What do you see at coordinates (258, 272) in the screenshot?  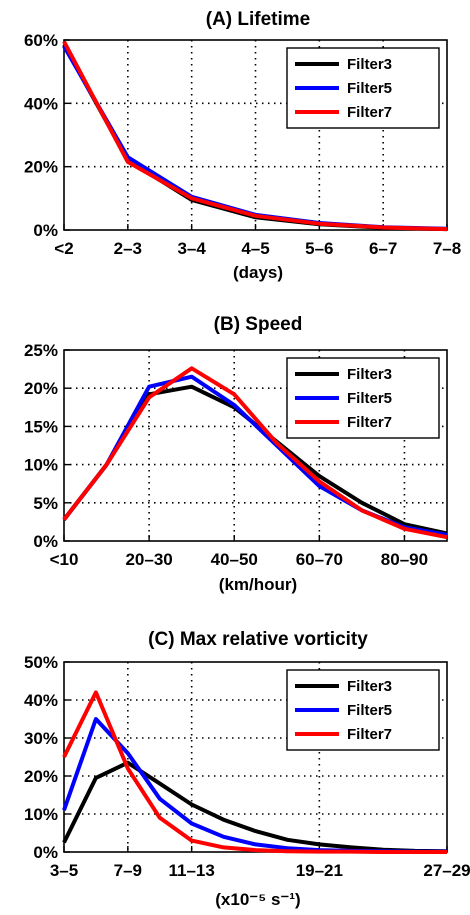 I see `x-axis-label: (days)` at bounding box center [258, 272].